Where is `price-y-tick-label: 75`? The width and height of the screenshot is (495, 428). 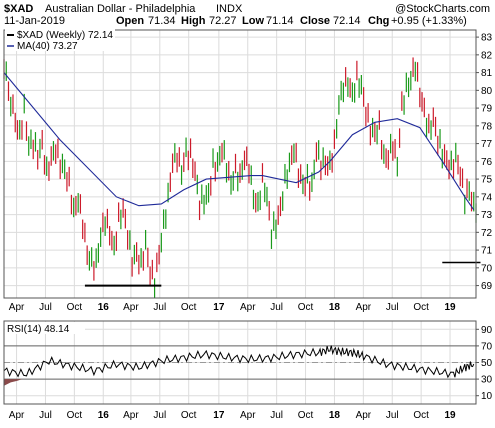
price-y-tick-label: 75 is located at coordinates (487, 180).